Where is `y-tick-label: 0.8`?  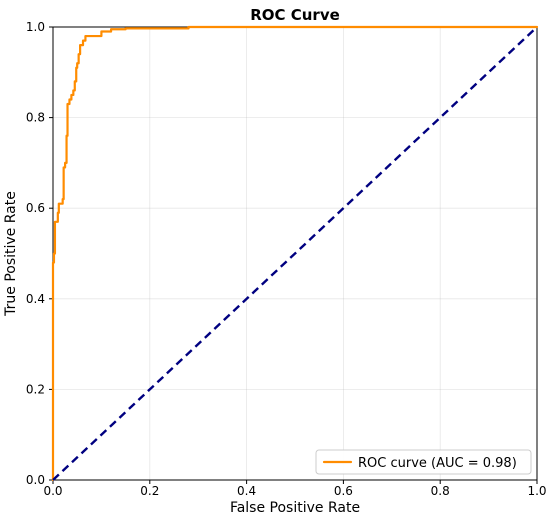 y-tick-label: 0.8 is located at coordinates (35, 118).